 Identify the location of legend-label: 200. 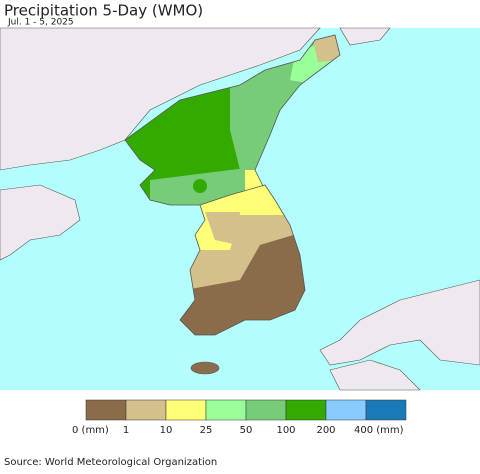
(325, 430).